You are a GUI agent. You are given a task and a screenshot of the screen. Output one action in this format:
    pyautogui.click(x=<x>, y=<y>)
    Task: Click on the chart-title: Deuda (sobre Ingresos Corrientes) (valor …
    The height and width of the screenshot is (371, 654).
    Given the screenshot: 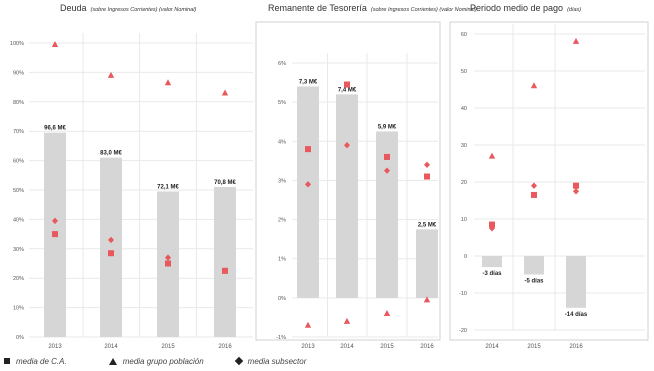 What is the action you would take?
    pyautogui.click(x=128, y=8)
    